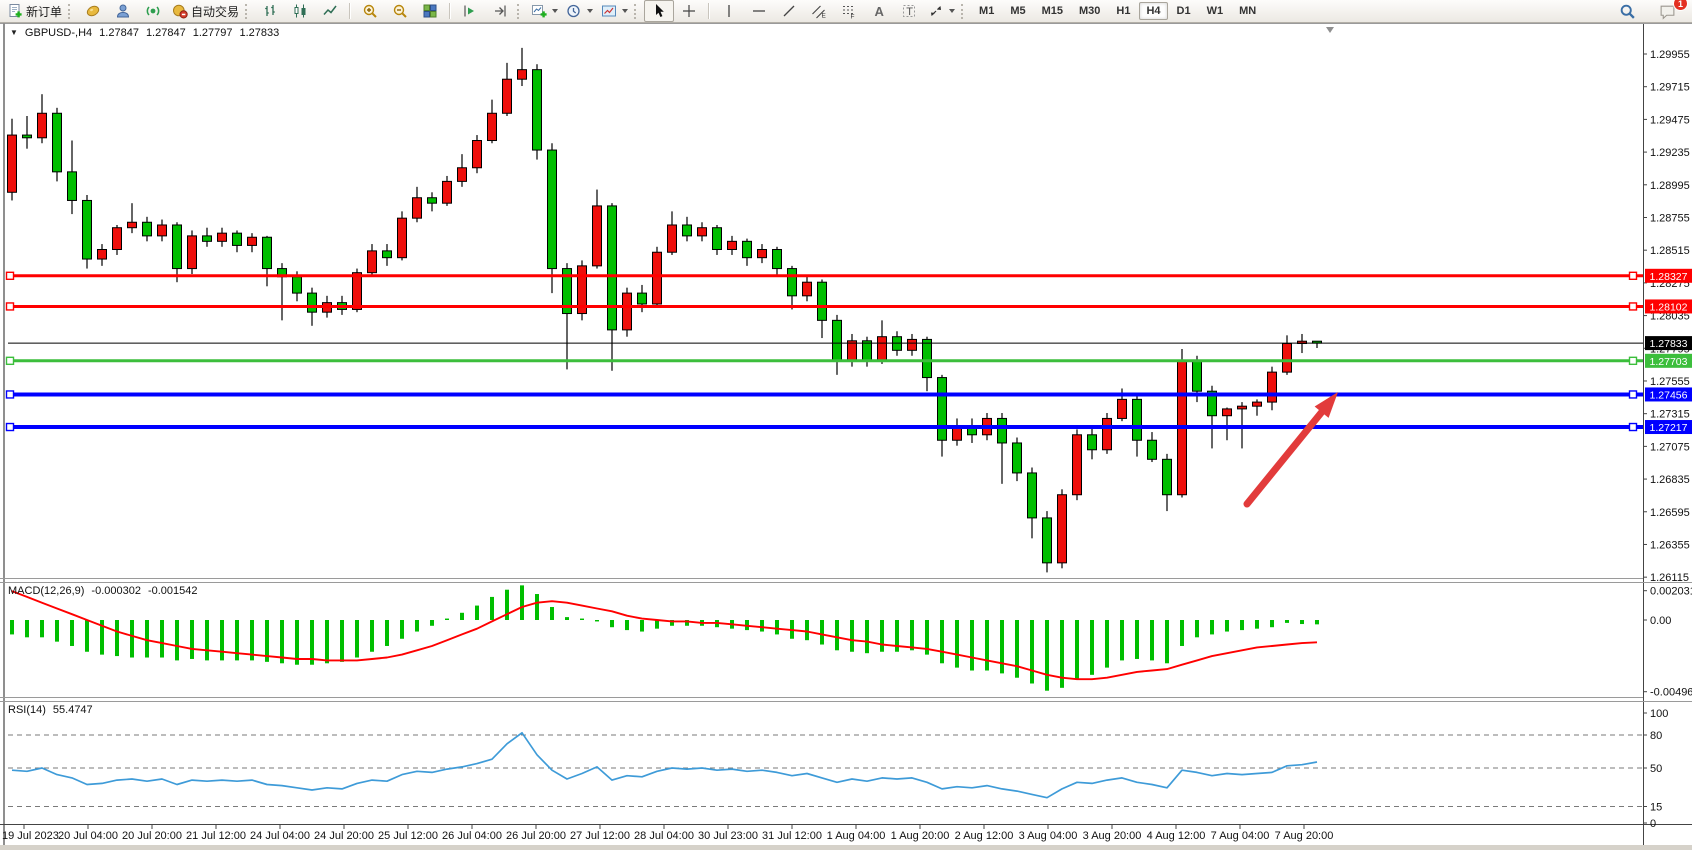  Describe the element at coordinates (1123, 11) in the screenshot. I see `timeframe-h1: H1` at that location.